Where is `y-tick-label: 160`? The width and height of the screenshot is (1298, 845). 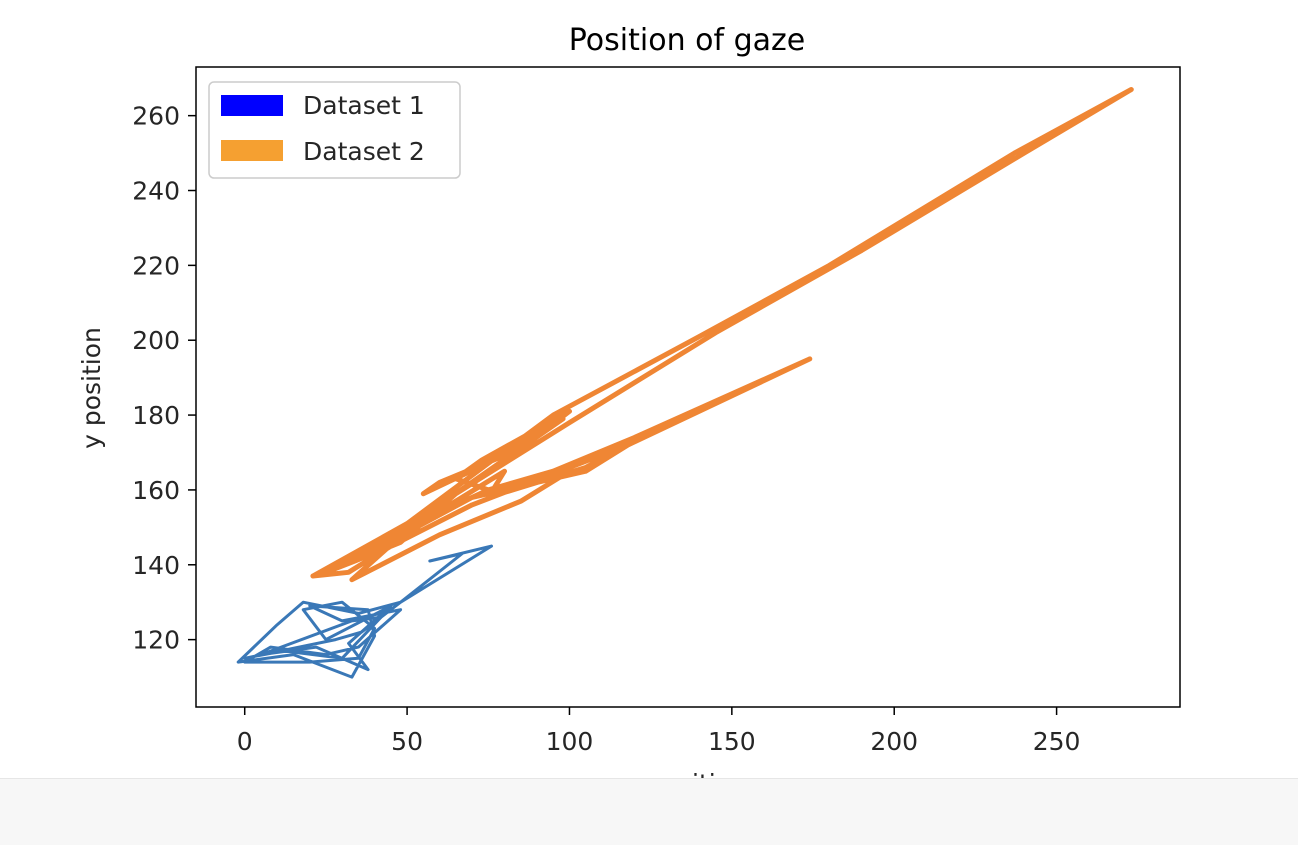
y-tick-label: 160 is located at coordinates (156, 490).